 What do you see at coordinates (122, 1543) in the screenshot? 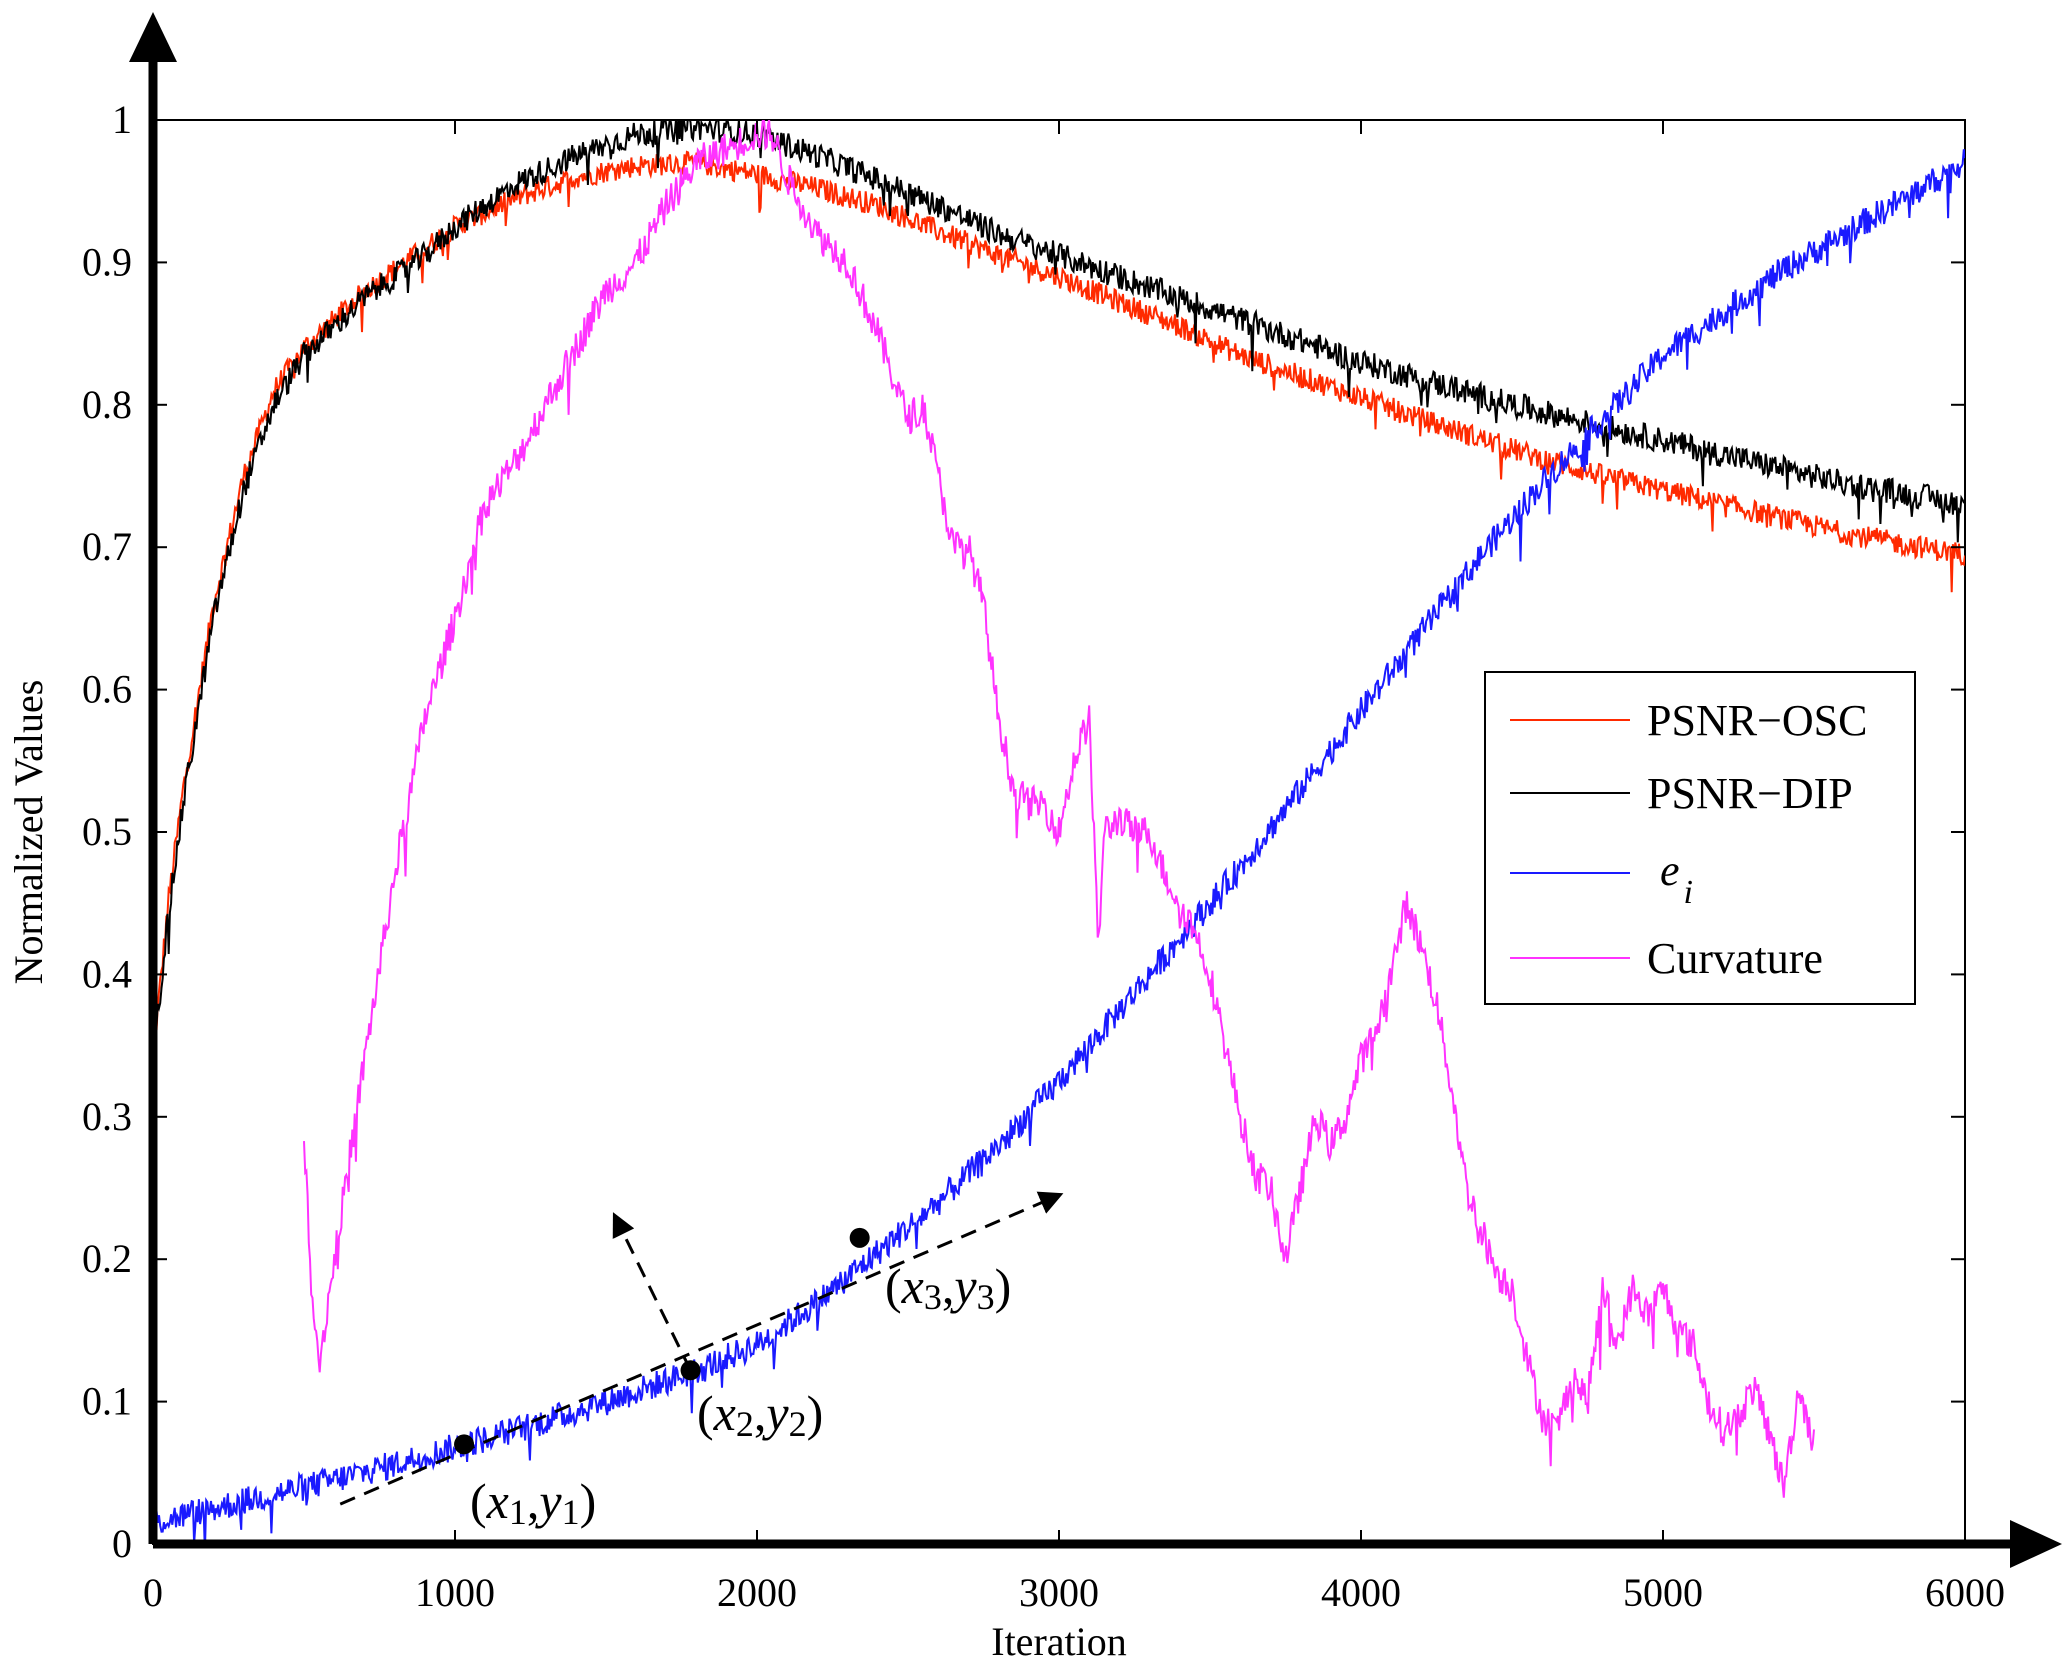
I see `y-tick-label: 0` at bounding box center [122, 1543].